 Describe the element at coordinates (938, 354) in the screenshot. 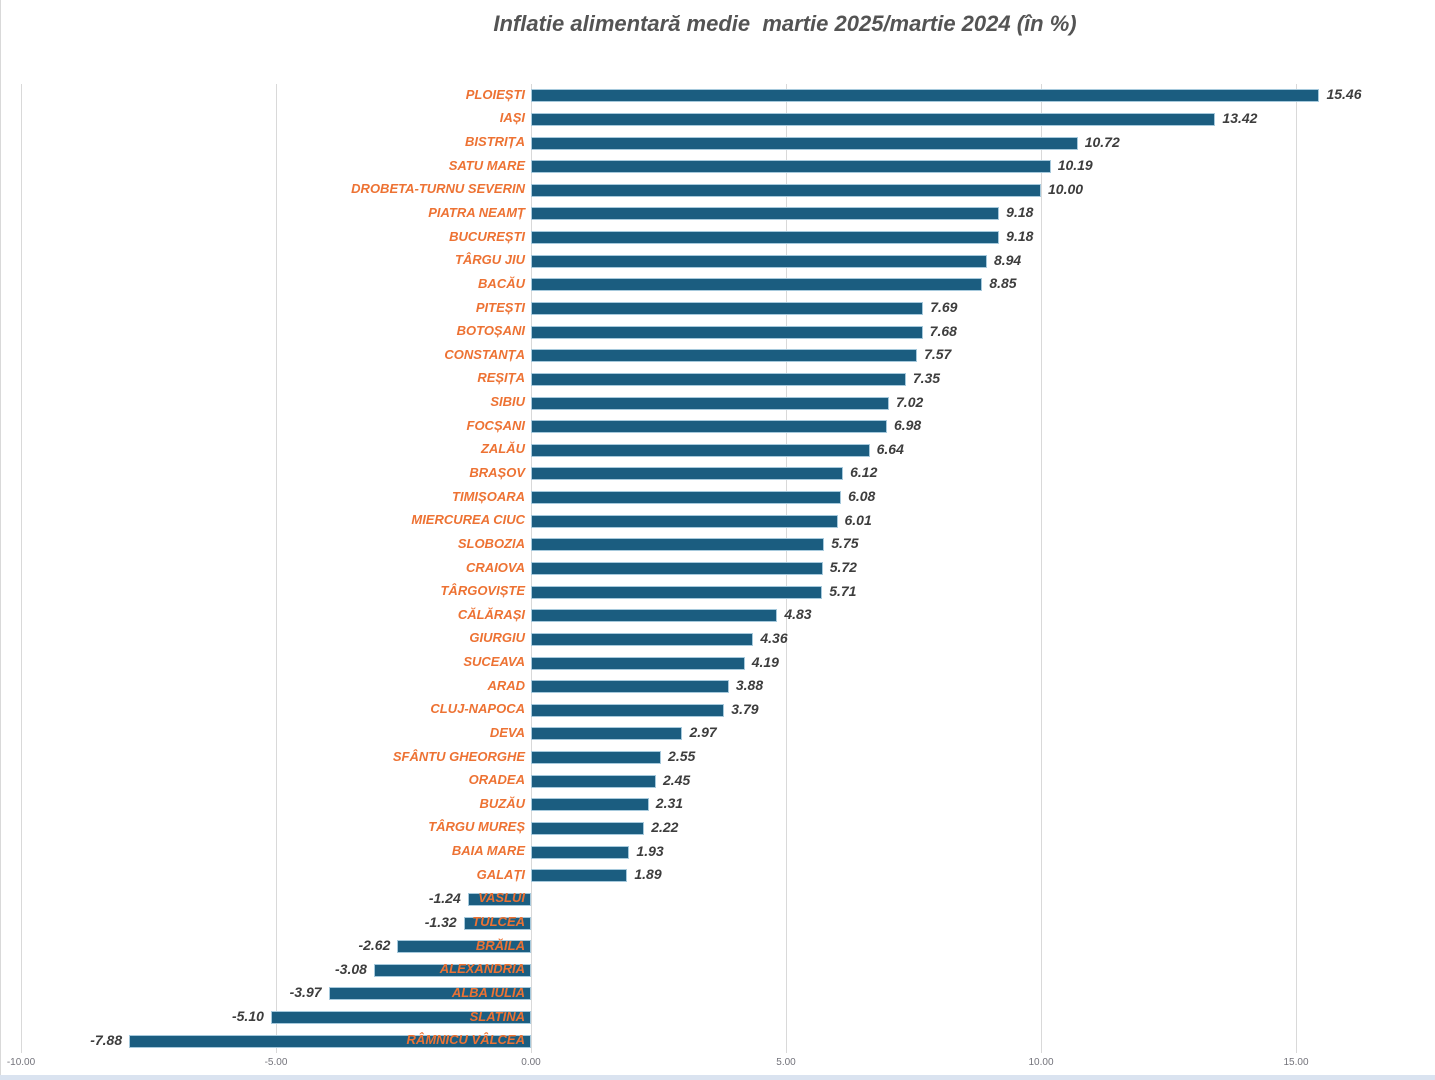

I see `value-label: 7.57` at that location.